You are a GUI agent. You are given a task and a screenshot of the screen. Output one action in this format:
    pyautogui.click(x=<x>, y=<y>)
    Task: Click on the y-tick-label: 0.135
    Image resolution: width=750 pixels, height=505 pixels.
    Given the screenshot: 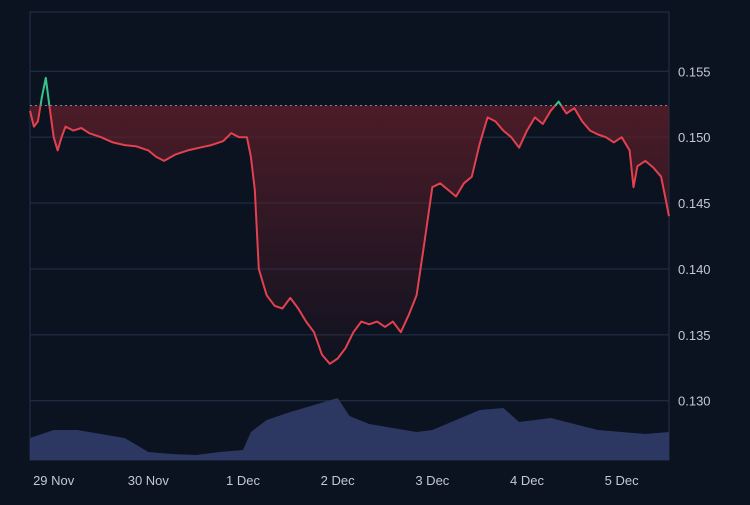 What is the action you would take?
    pyautogui.click(x=694, y=335)
    